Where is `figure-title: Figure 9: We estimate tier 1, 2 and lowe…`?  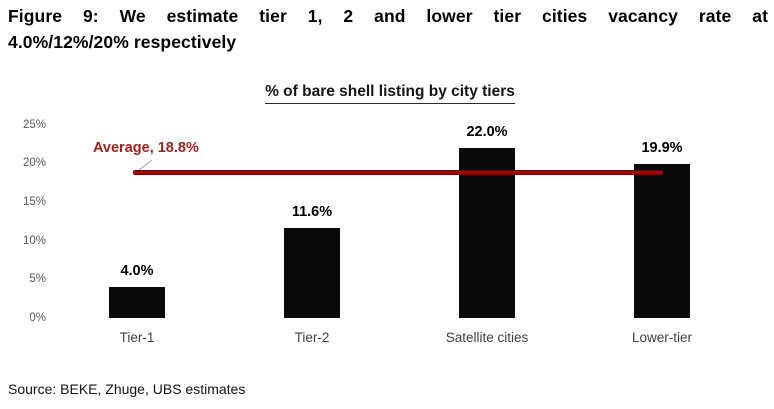
figure-title: Figure 9: We estimate tier 1, 2 and lowe… is located at coordinates (388, 29).